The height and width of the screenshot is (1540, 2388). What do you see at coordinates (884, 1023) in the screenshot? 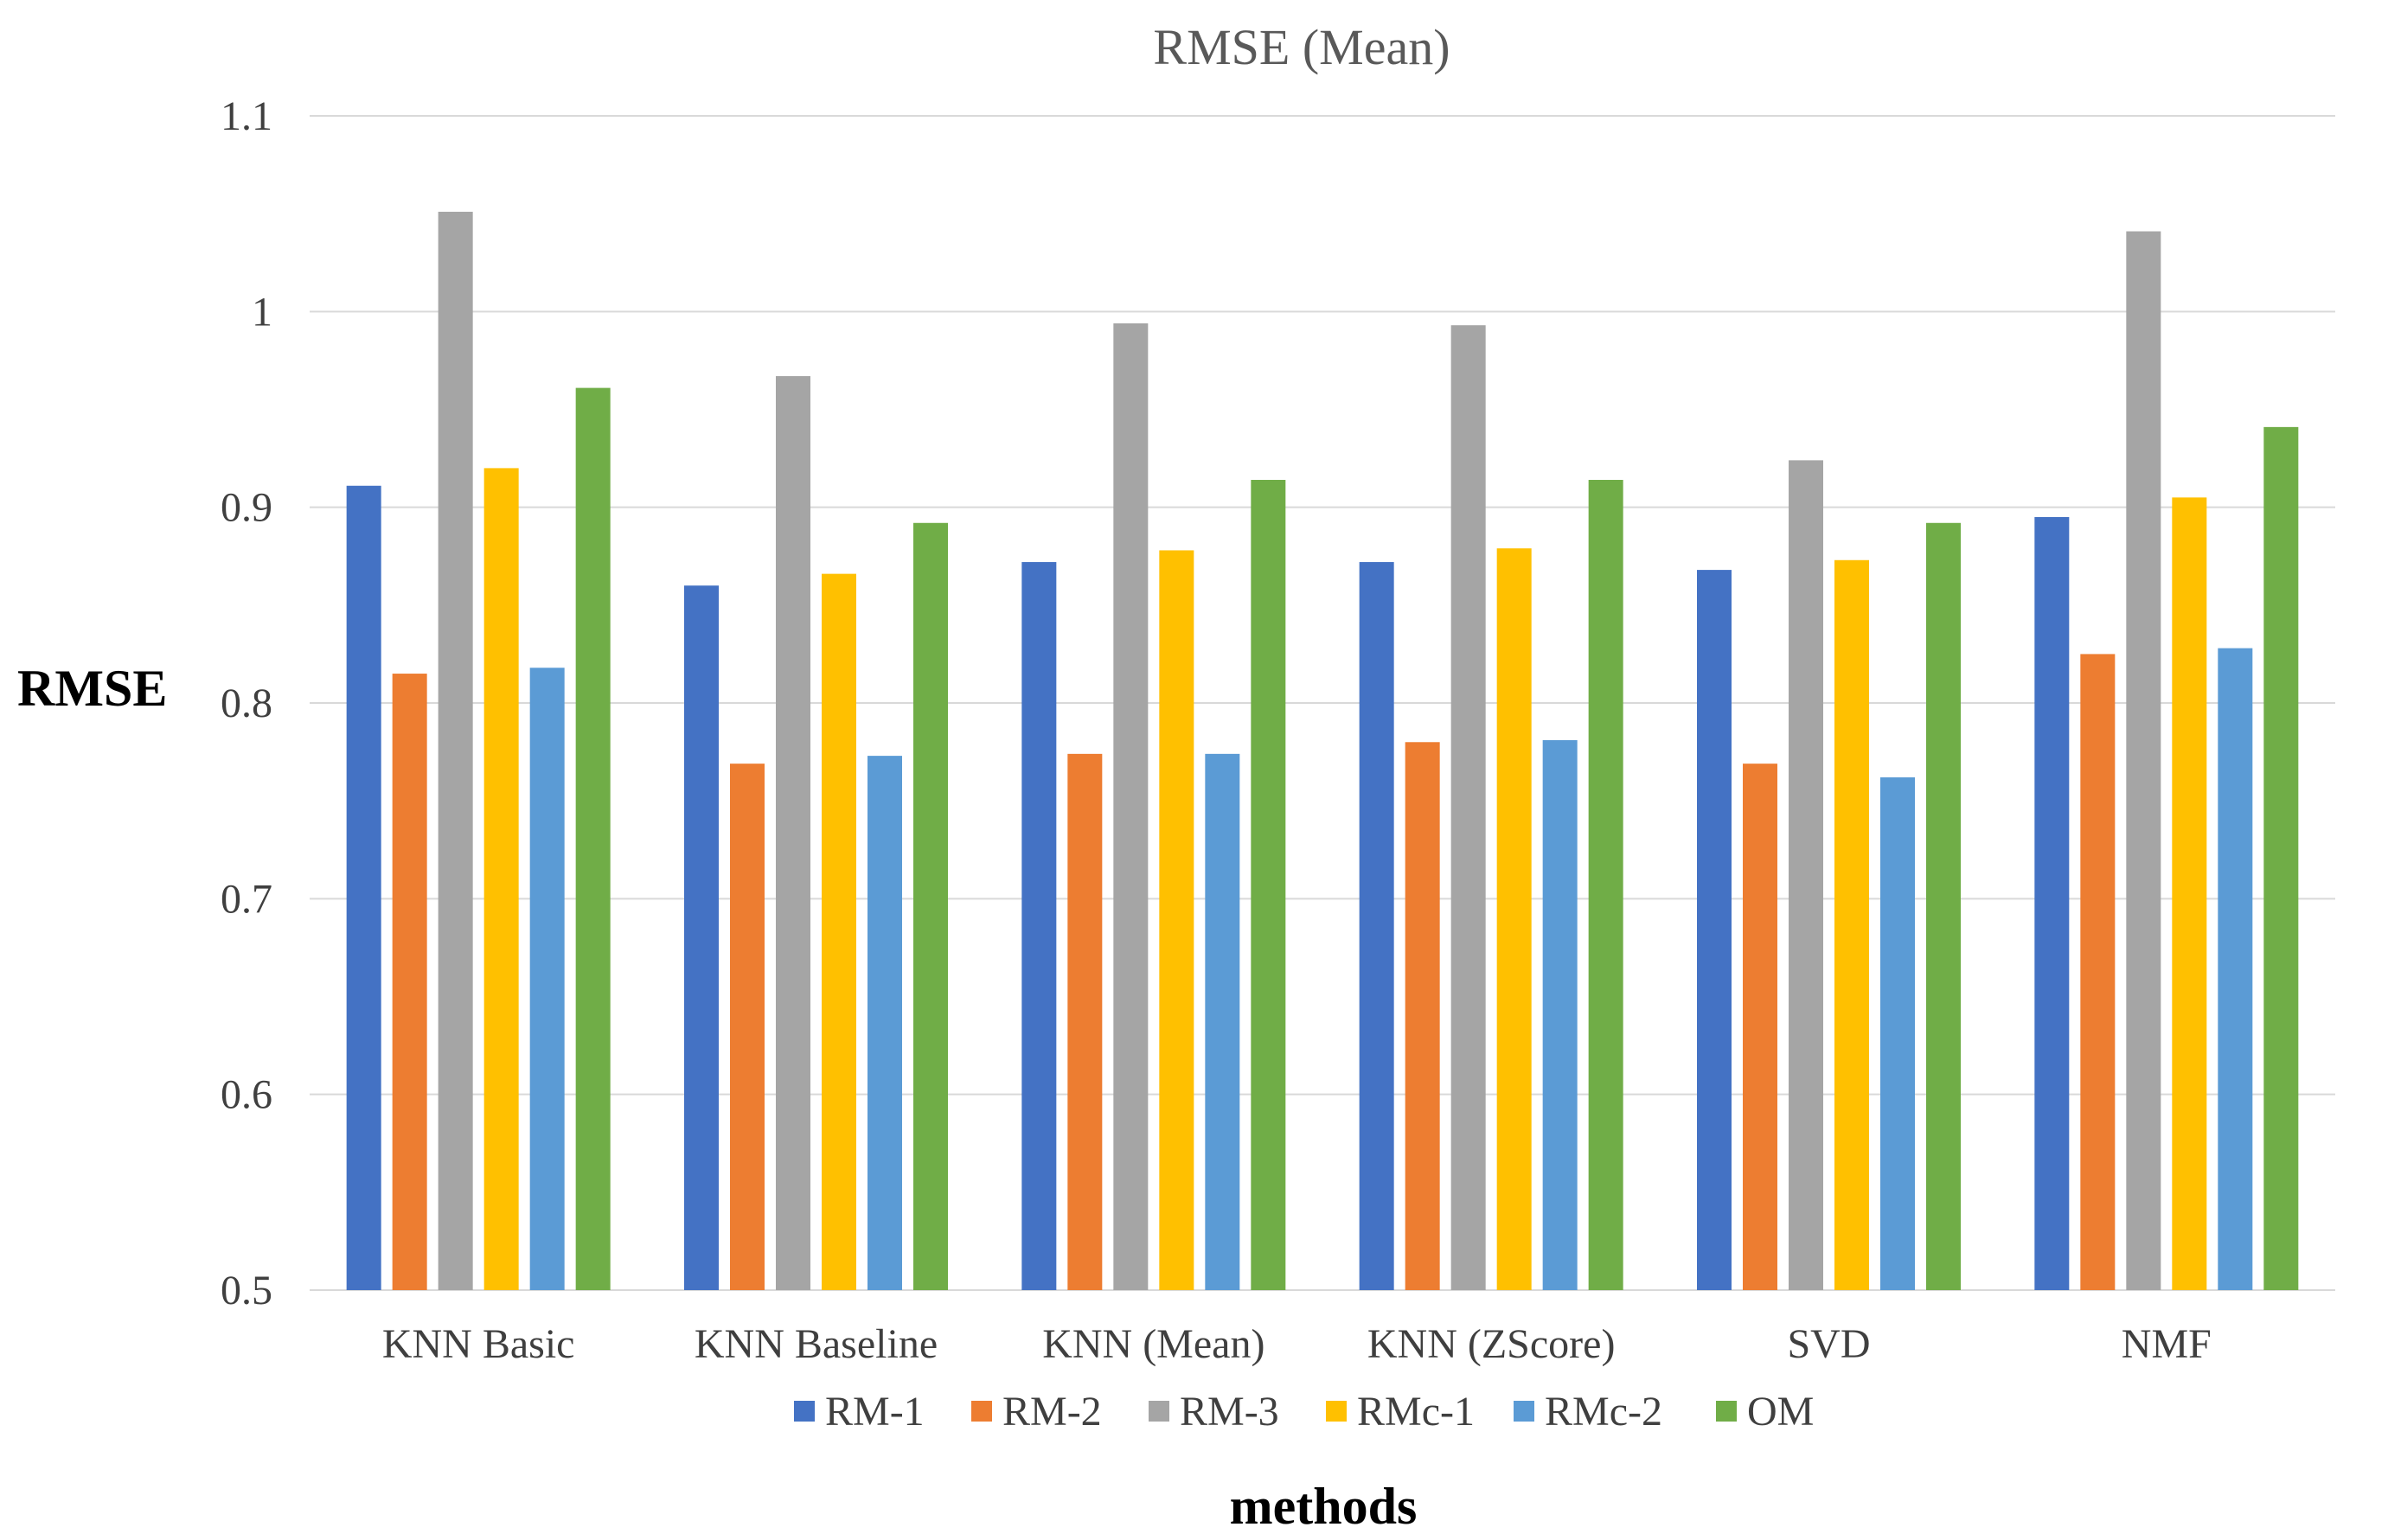
I see `bar-rmc-2-knn-baseline` at bounding box center [884, 1023].